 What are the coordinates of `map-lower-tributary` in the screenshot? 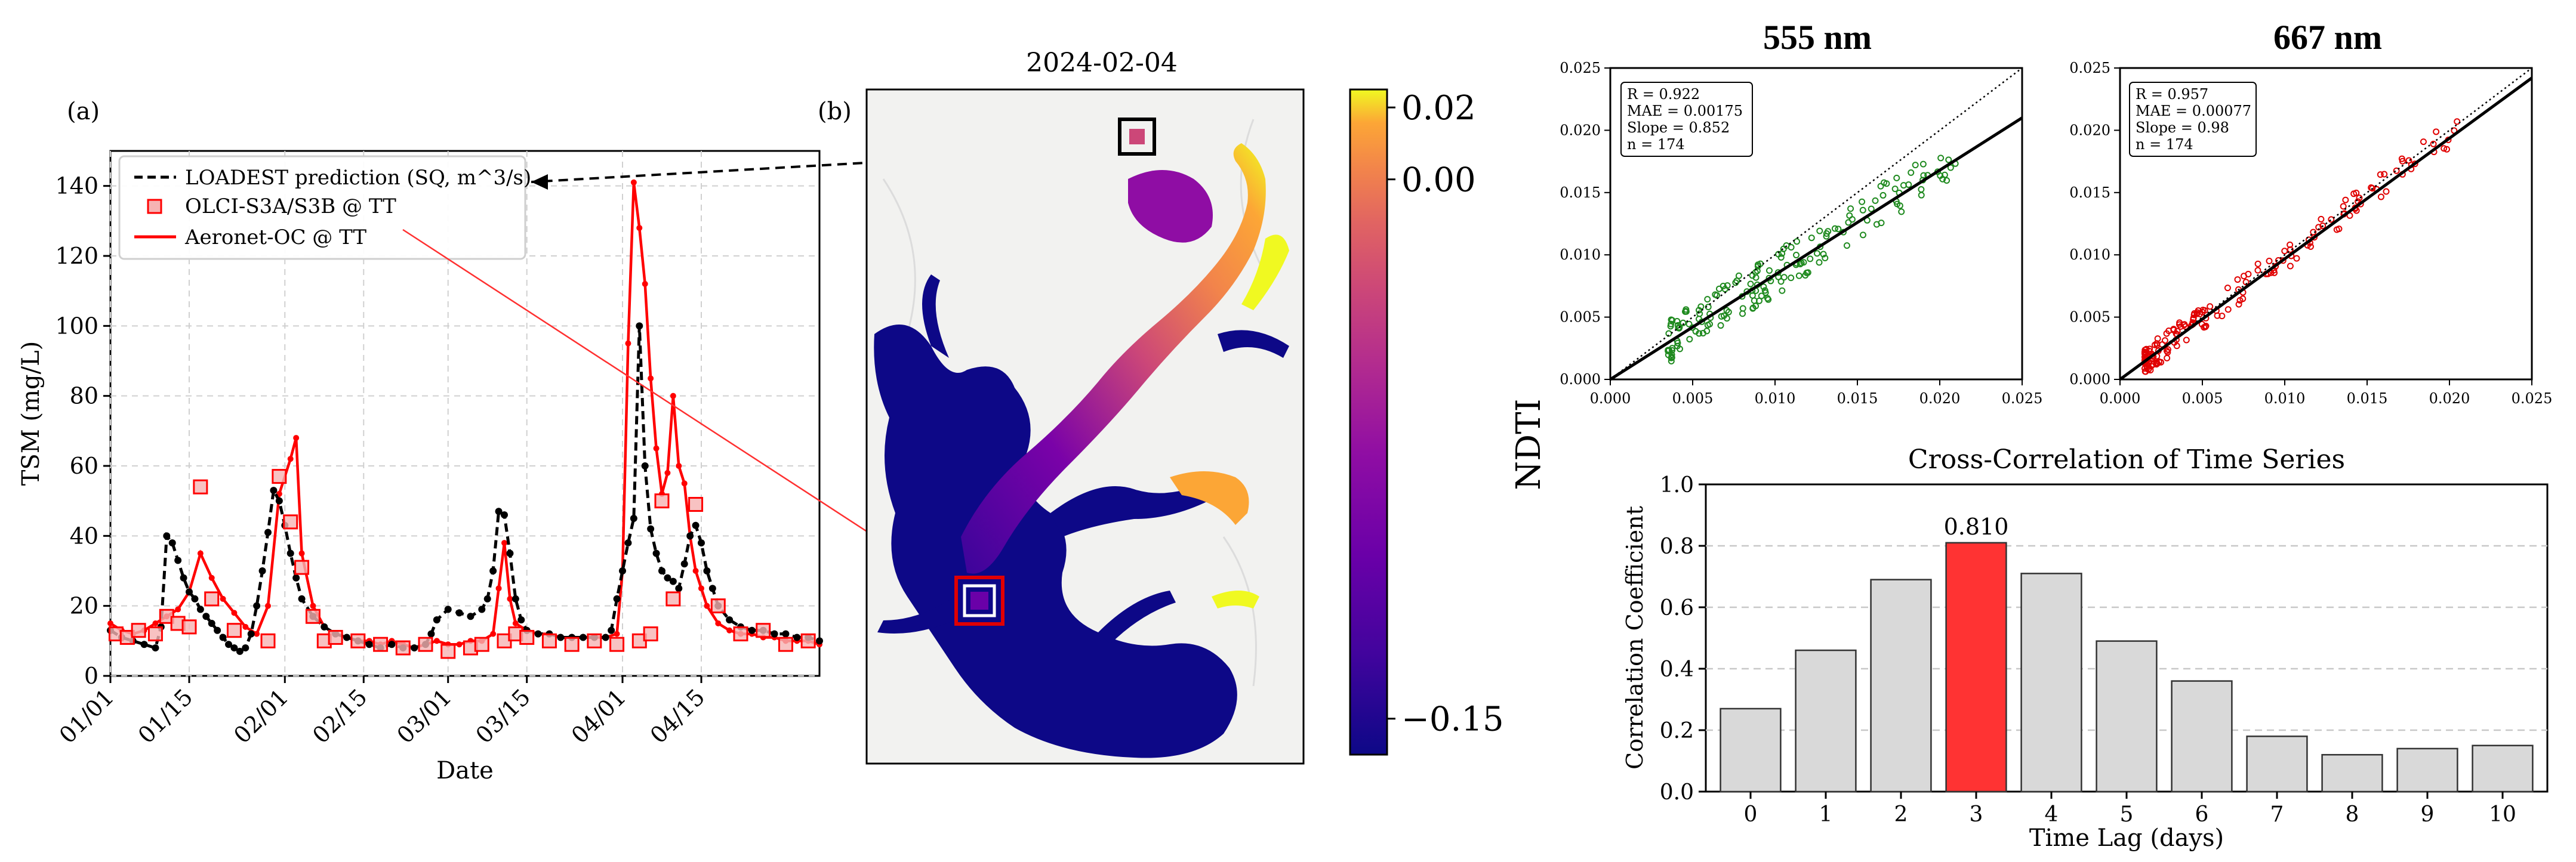 It's located at (1235, 599).